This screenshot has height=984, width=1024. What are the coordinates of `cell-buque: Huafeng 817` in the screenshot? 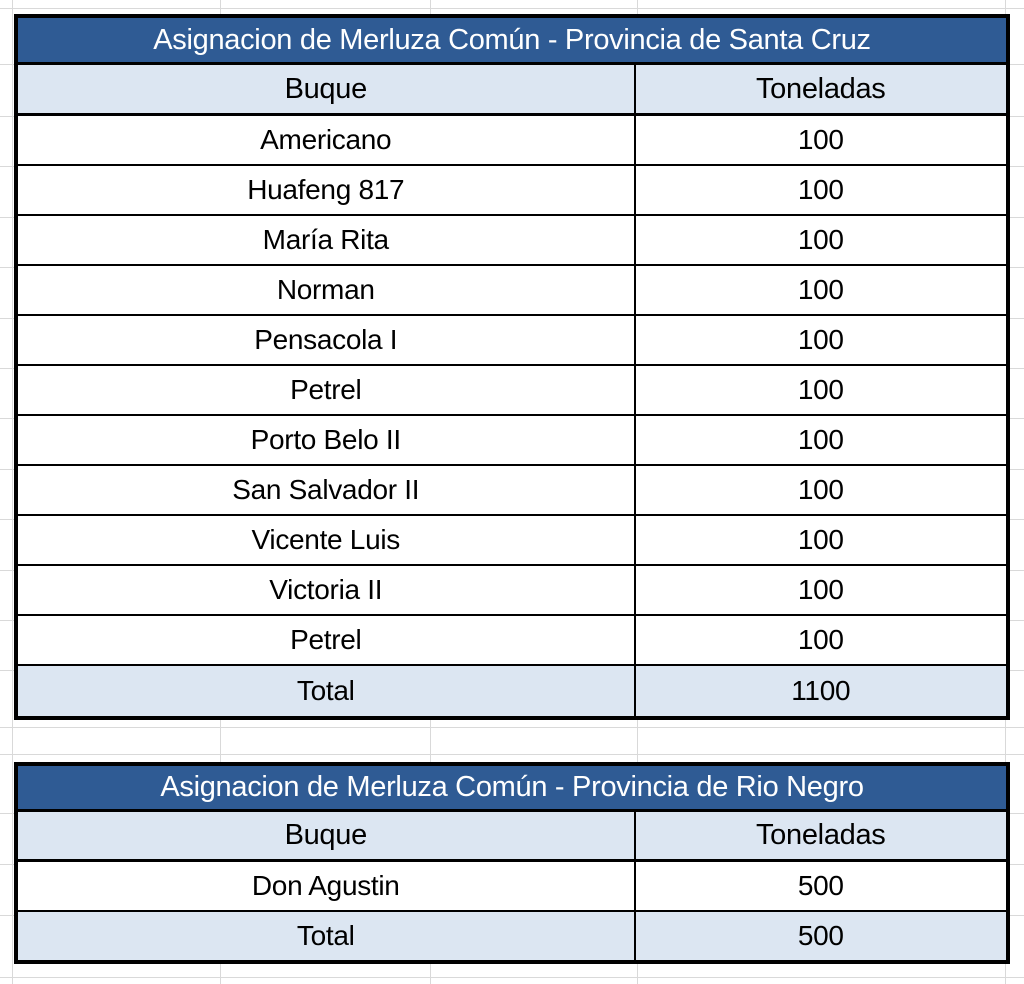 It's located at (327, 190).